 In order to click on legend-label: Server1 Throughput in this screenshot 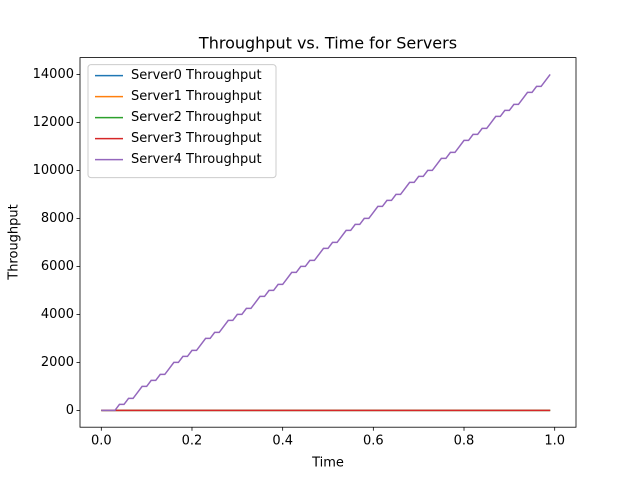, I will do `click(196, 96)`.